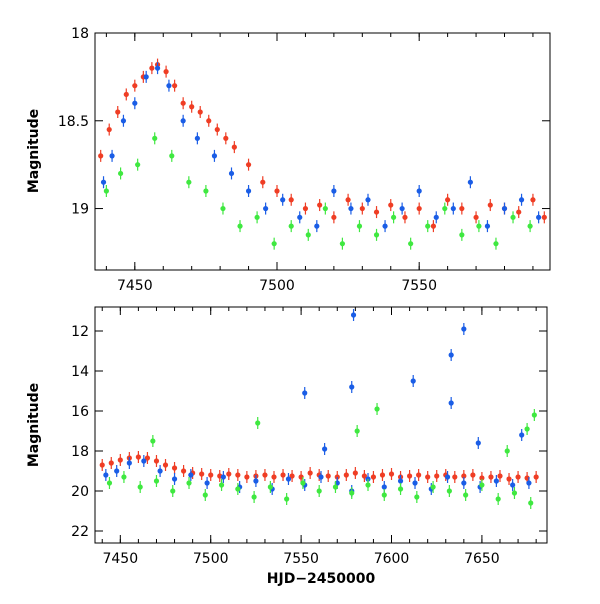 This screenshot has height=604, width=600. I want to click on top-x-tick-label: 7500, so click(277, 286).